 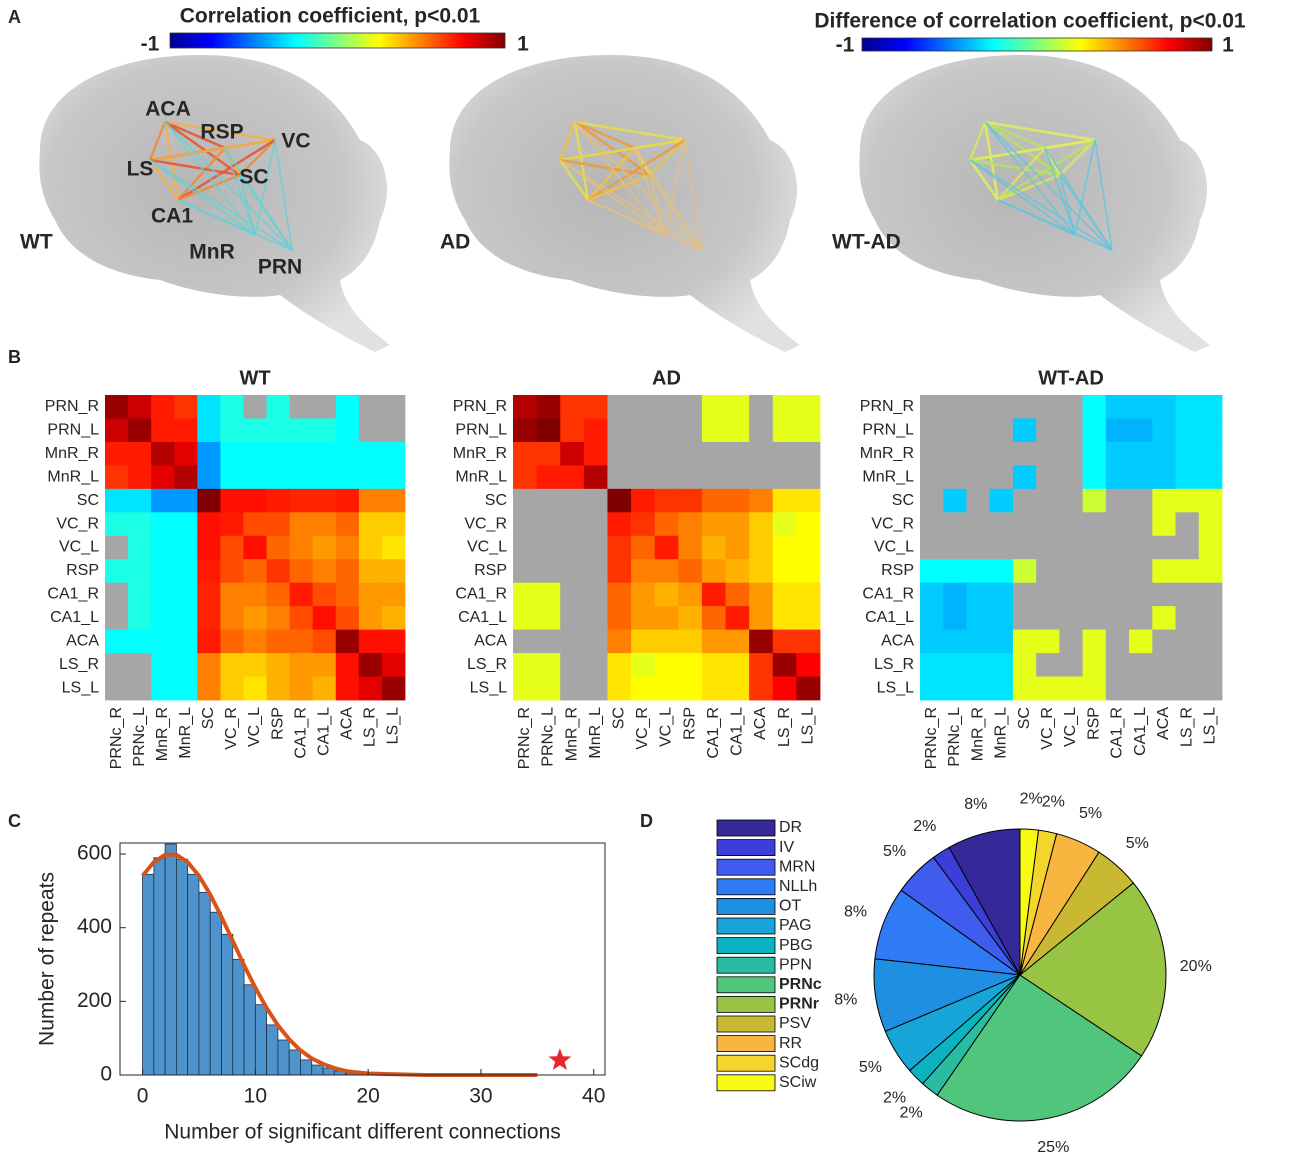 I want to click on y-tick-label: PRN_L, so click(x=481, y=429).